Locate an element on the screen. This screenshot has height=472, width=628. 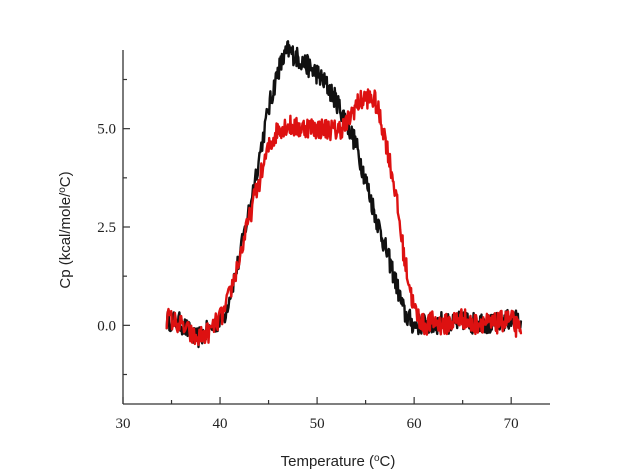
x-tick-label: 50 is located at coordinates (317, 424).